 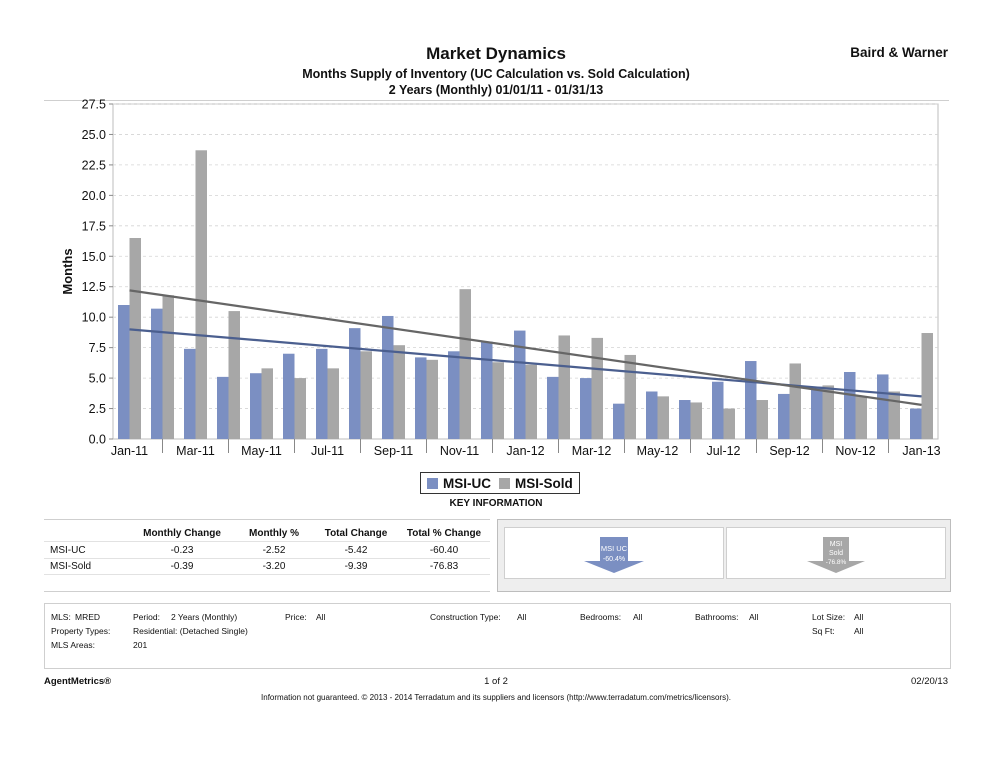 What do you see at coordinates (274, 566) in the screenshot?
I see `sold-monthly-pct: -3.20` at bounding box center [274, 566].